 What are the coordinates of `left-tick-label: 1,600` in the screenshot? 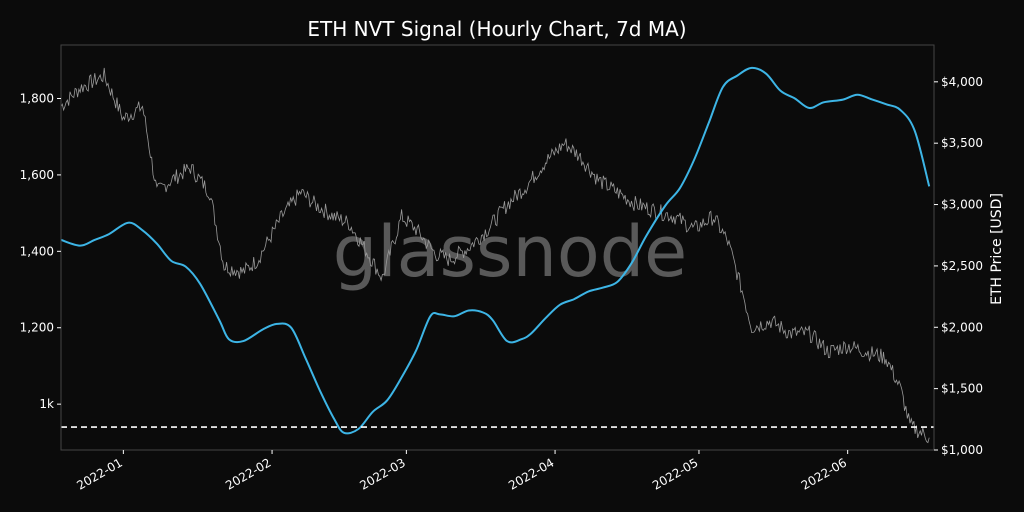 It's located at (37, 175).